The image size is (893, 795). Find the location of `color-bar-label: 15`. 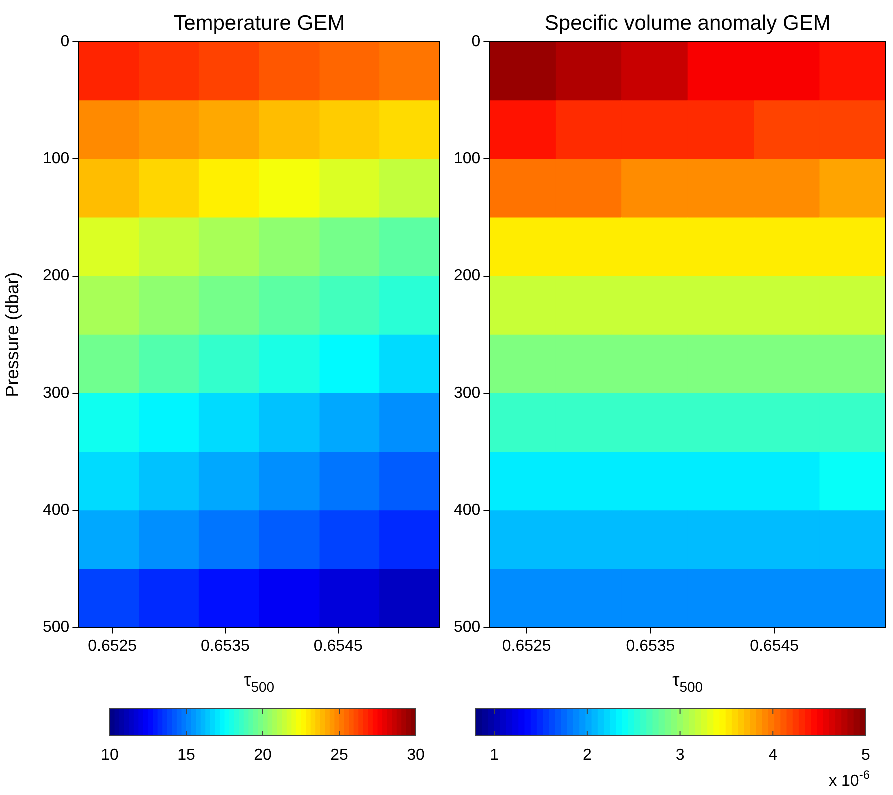

color-bar-label: 15 is located at coordinates (187, 755).